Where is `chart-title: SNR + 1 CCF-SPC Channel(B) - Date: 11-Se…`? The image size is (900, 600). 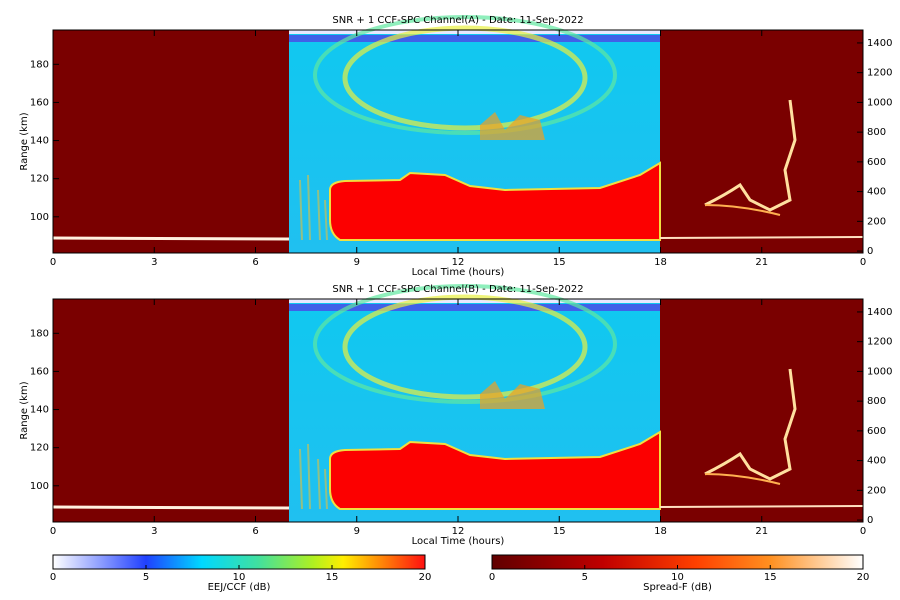
chart-title: SNR + 1 CCF-SPC Channel(B) - Date: 11-Se… is located at coordinates (457, 289).